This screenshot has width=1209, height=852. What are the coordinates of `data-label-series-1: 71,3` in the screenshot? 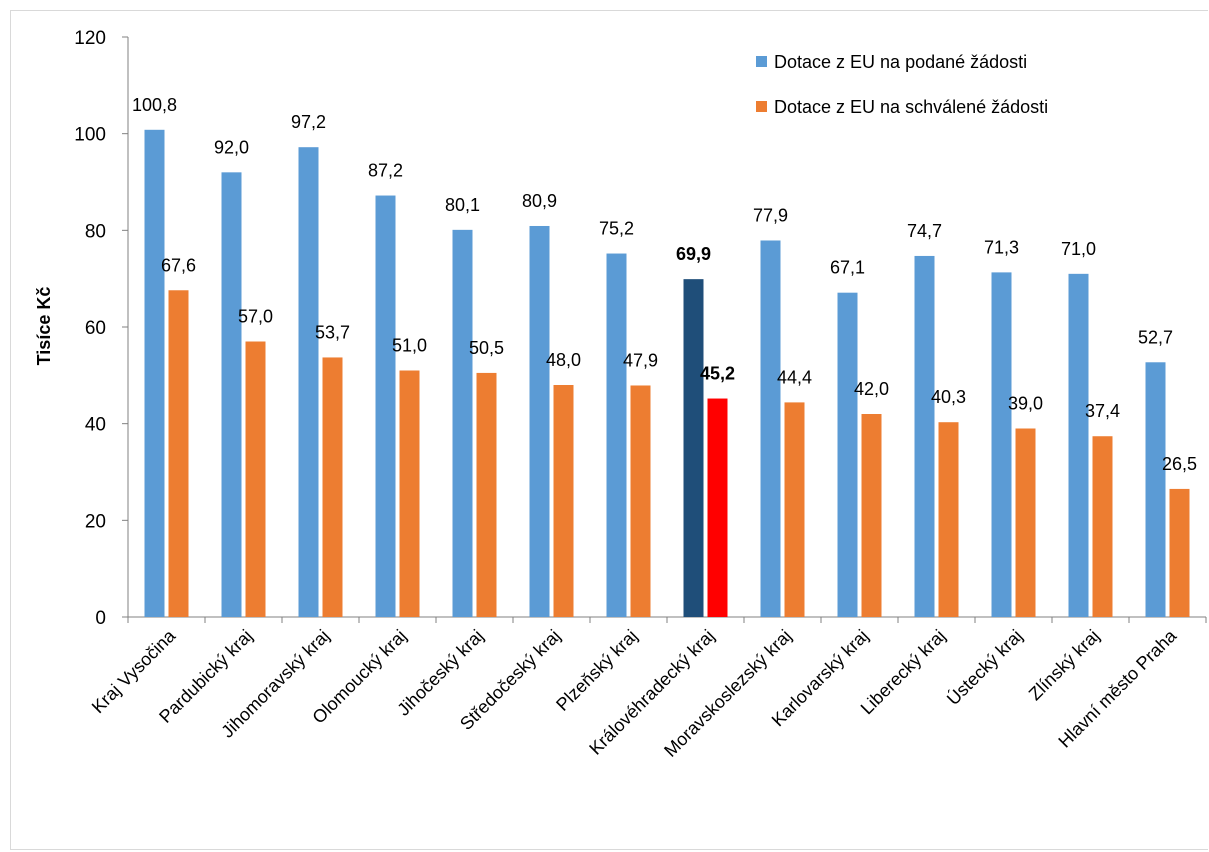 It's located at (1001, 247).